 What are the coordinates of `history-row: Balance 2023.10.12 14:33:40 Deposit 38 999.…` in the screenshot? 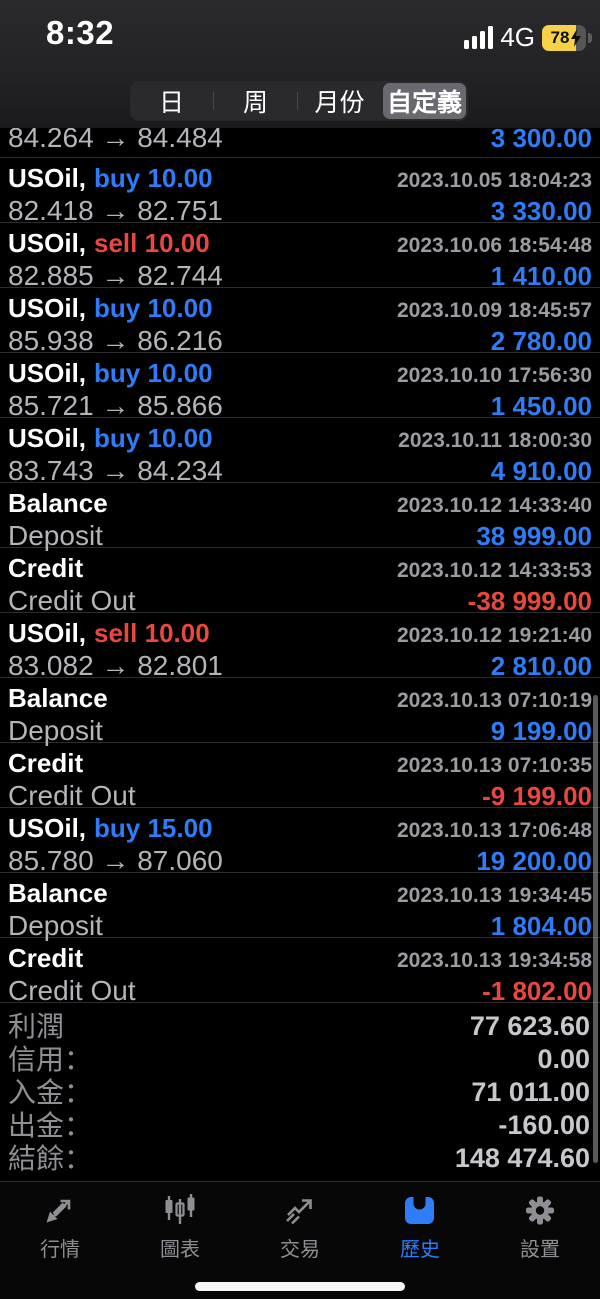 It's located at (300, 517).